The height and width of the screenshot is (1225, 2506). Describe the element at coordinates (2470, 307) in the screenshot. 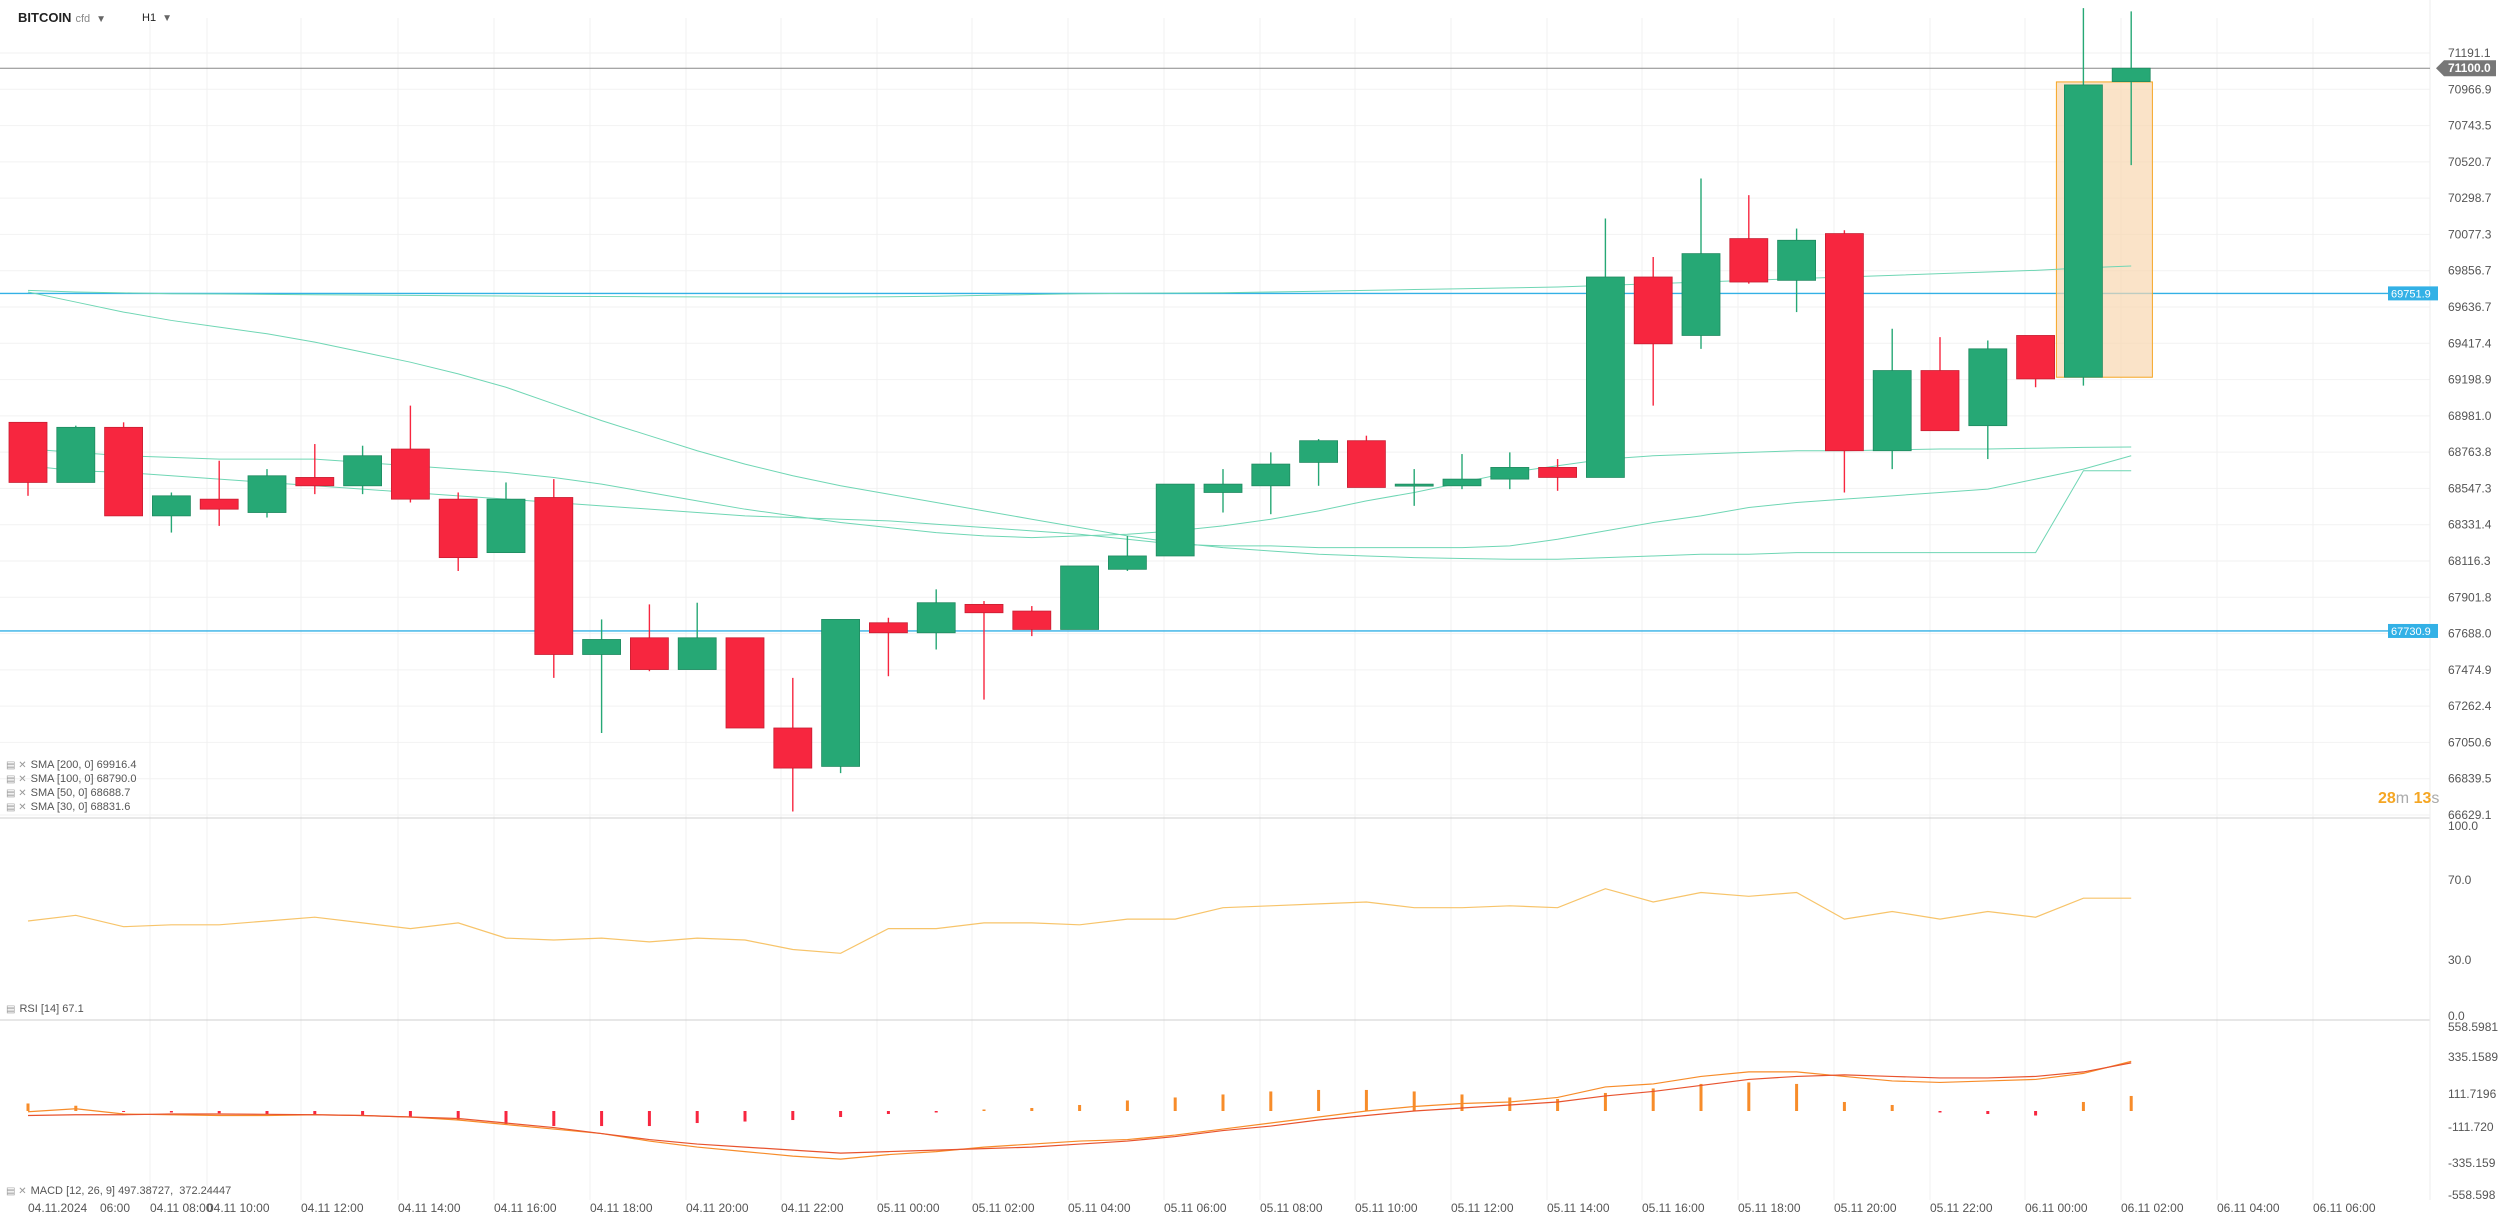

I see `price-tick-label: 69636.7` at that location.